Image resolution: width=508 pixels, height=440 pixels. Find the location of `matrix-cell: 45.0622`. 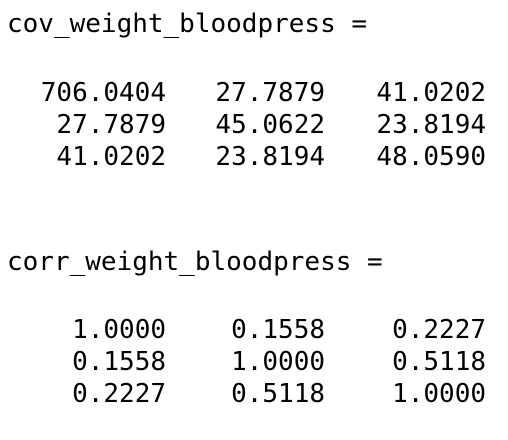

matrix-cell: 45.0622 is located at coordinates (270, 125).